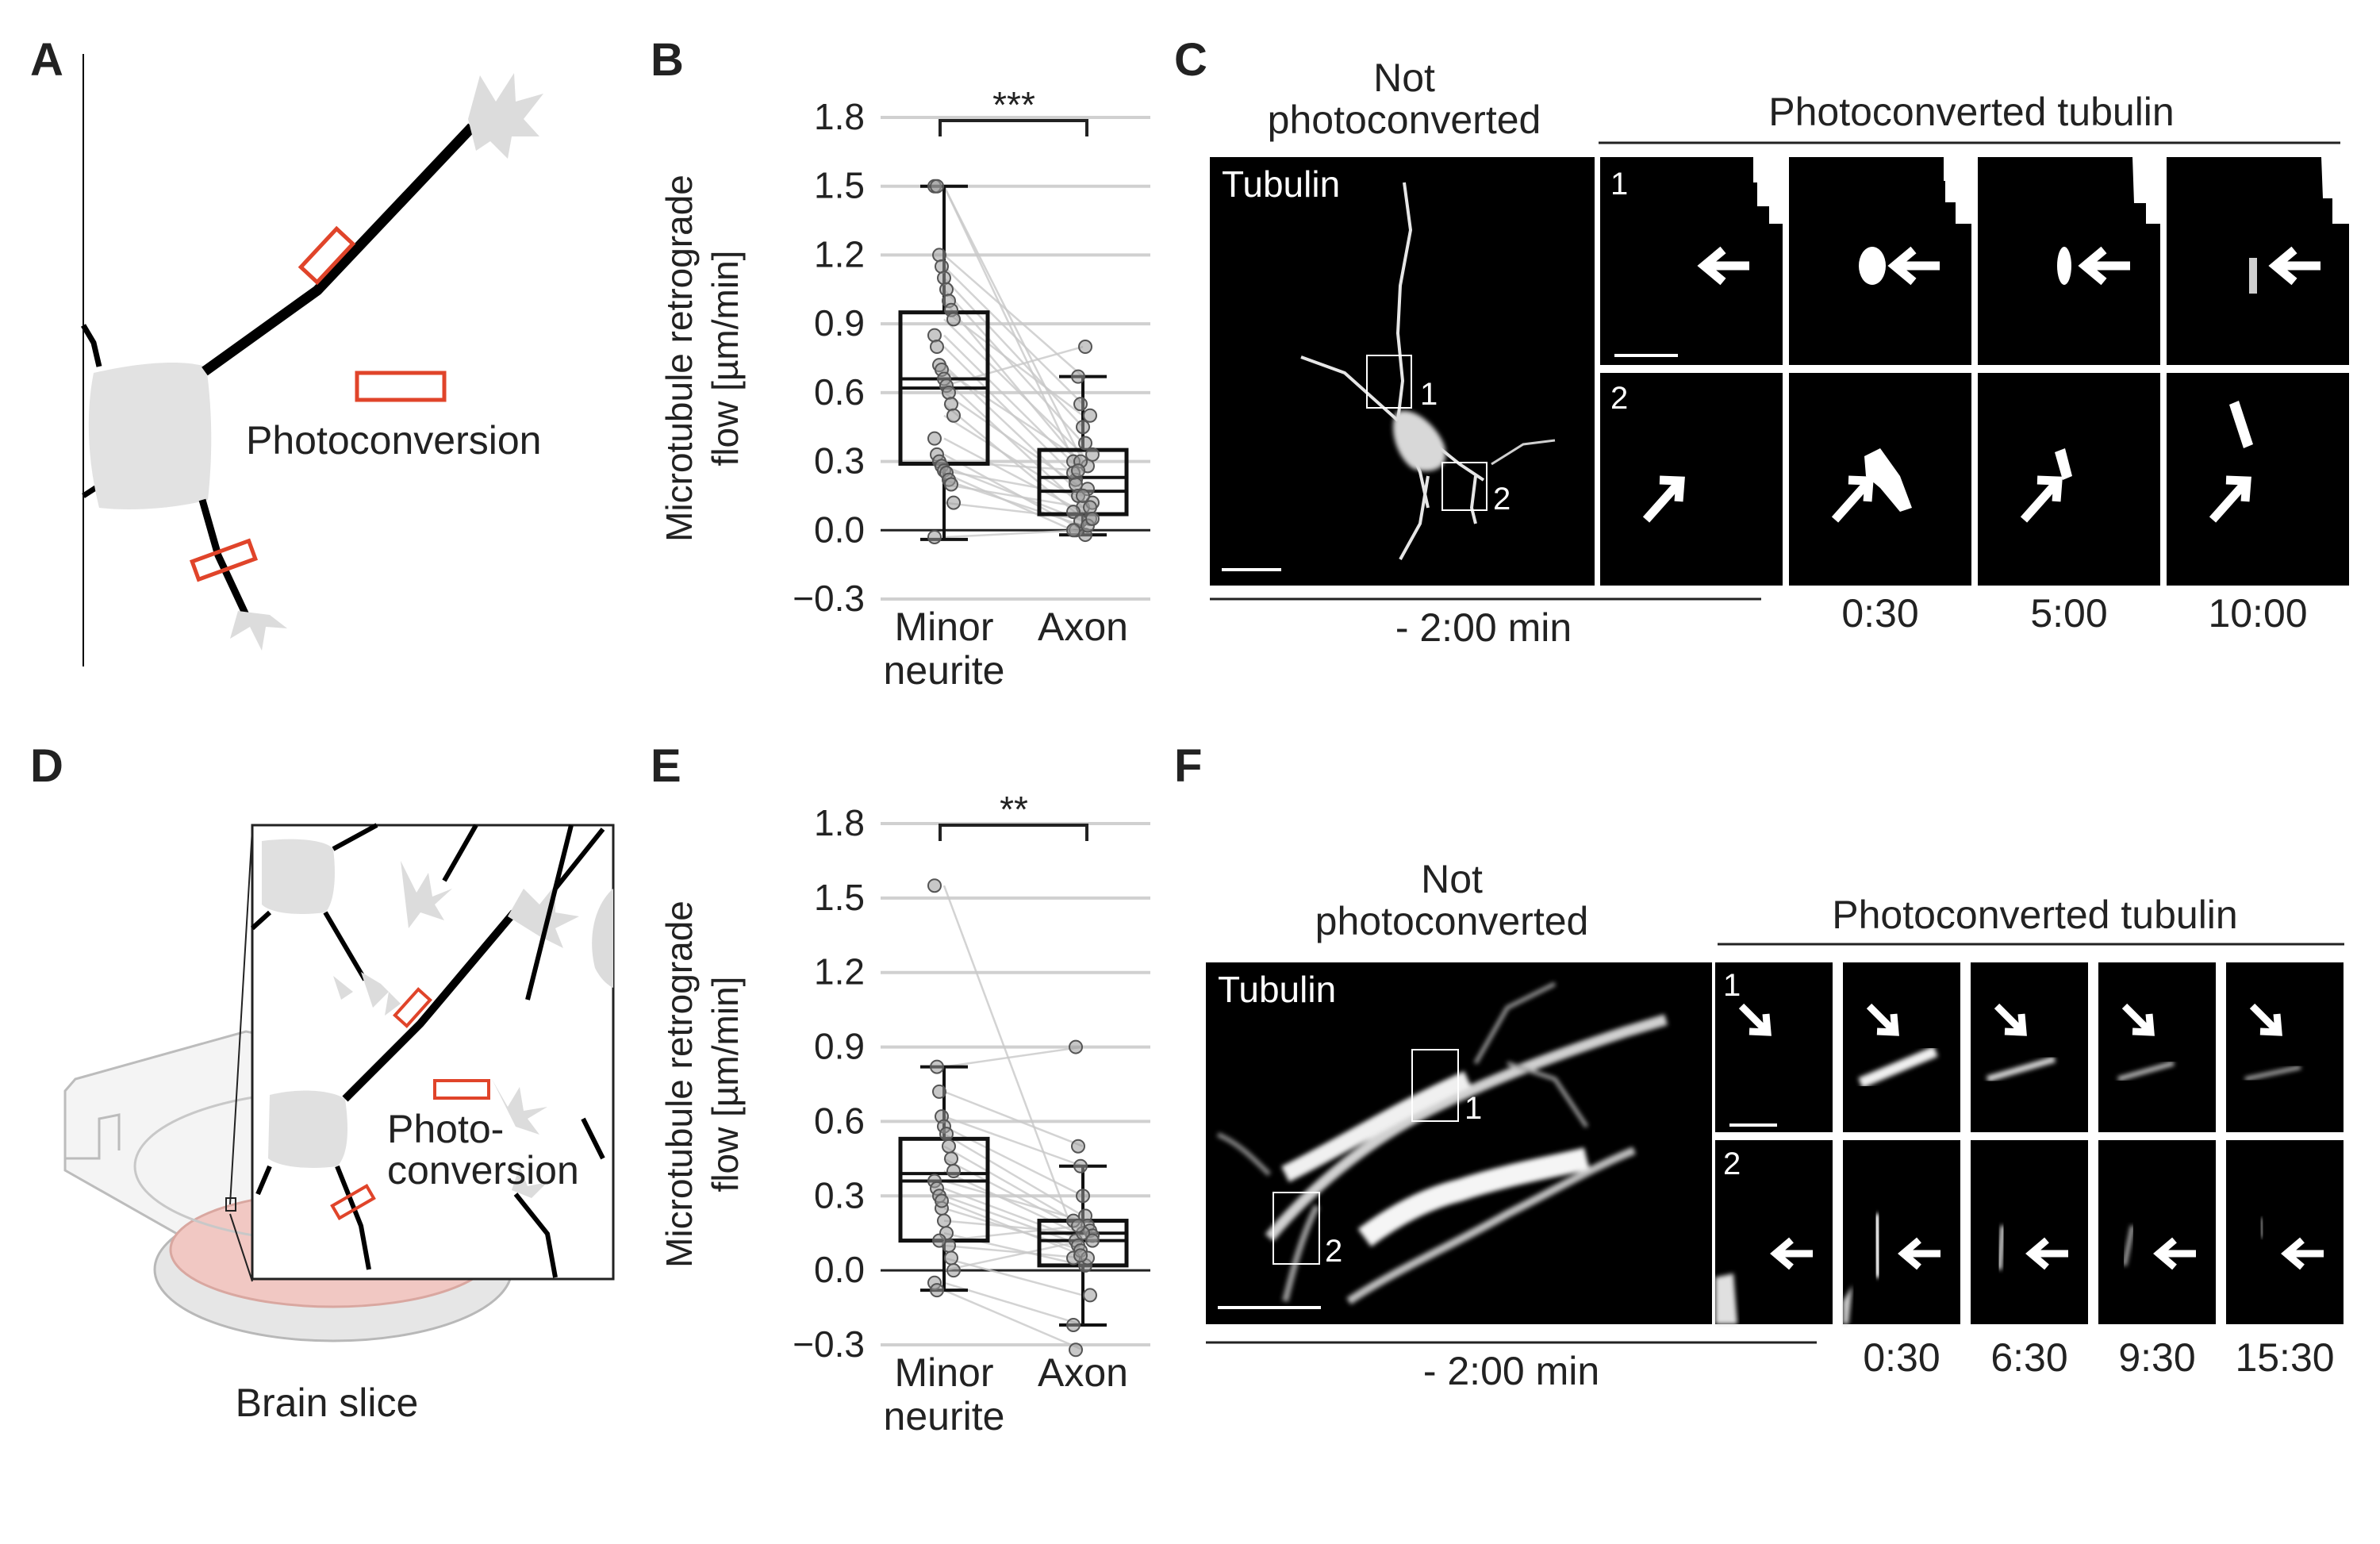  Describe the element at coordinates (725, 359) in the screenshot. I see `panel-b-ylabel-line-1: flow [µm/min]` at that location.